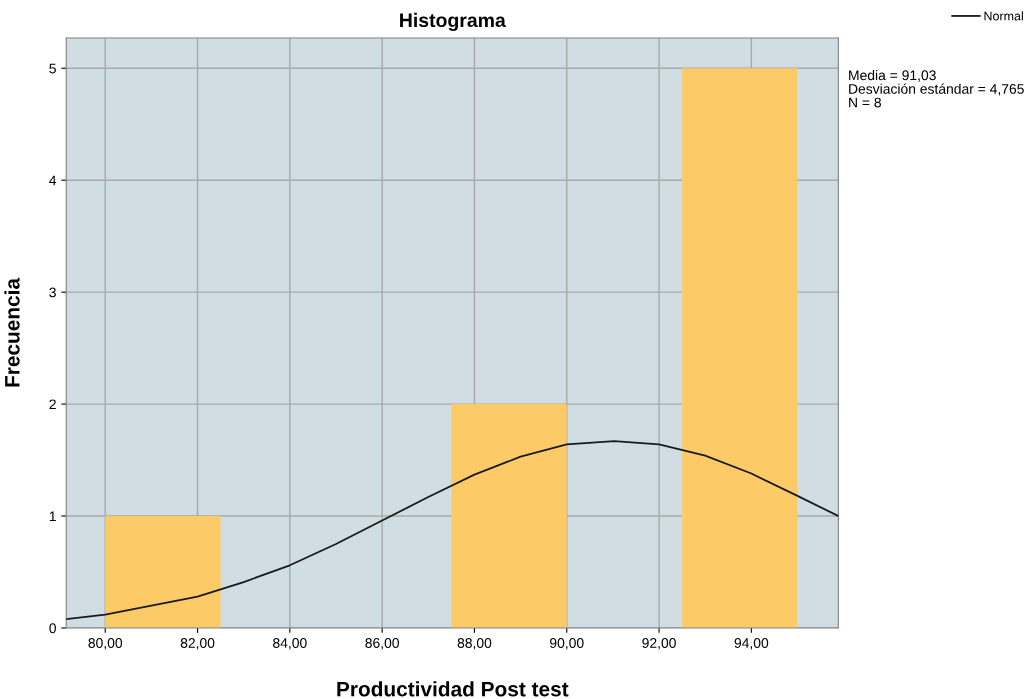 The width and height of the screenshot is (1035, 699). Describe the element at coordinates (892, 76) in the screenshot. I see `text: Media = 91,03` at that location.